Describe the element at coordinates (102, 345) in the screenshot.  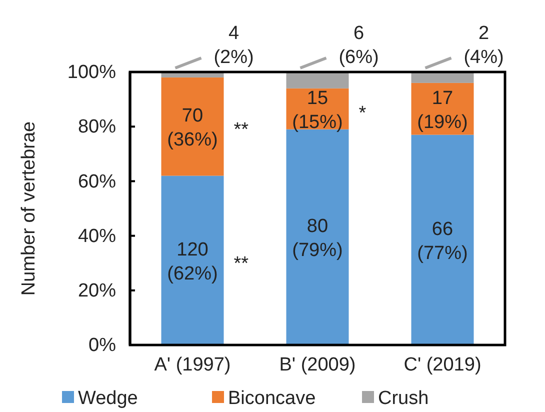
I see `y-tick-label: 0%` at that location.